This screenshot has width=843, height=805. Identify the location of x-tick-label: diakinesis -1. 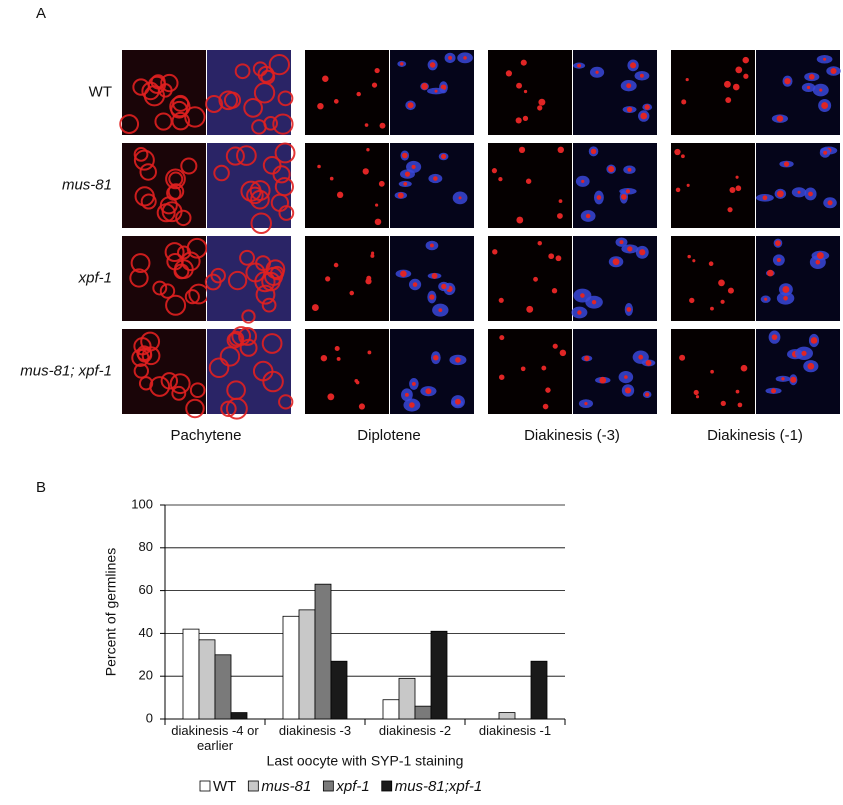
(515, 730).